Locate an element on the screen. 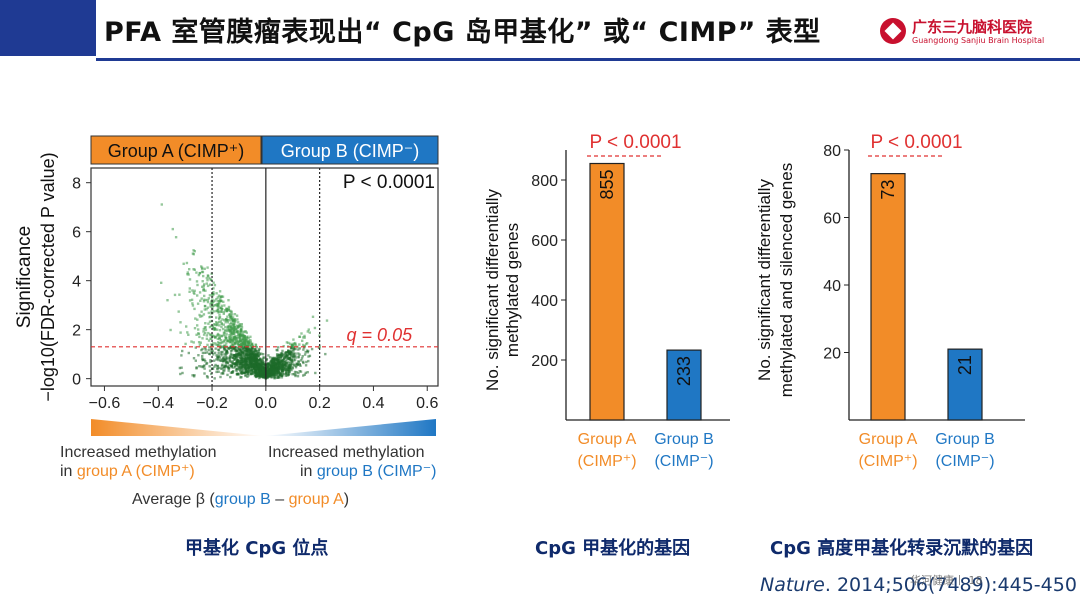 This screenshot has width=1080, height=608. x-tick-label: −0.2 is located at coordinates (212, 403).